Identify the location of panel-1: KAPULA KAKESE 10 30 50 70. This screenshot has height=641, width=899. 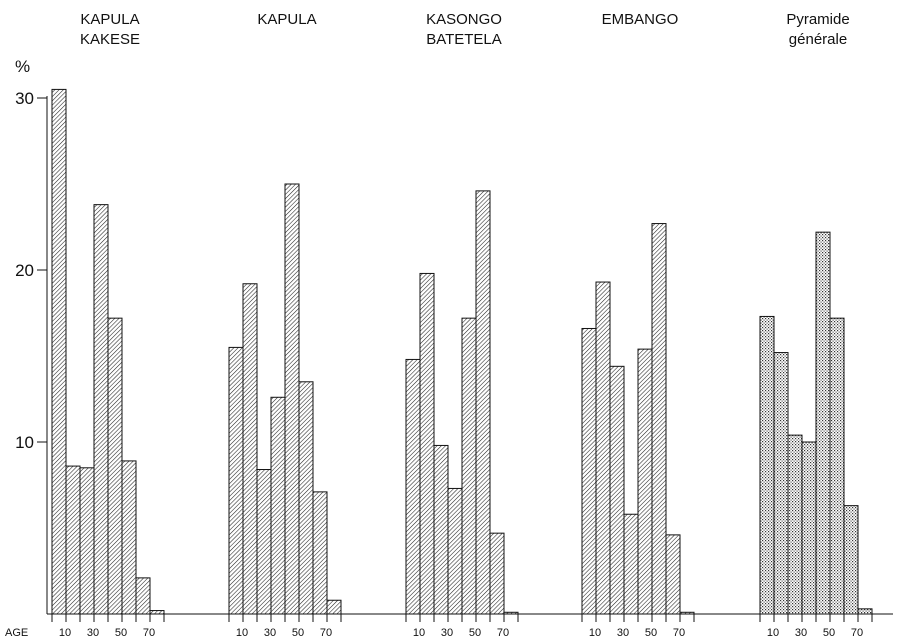
(108, 325).